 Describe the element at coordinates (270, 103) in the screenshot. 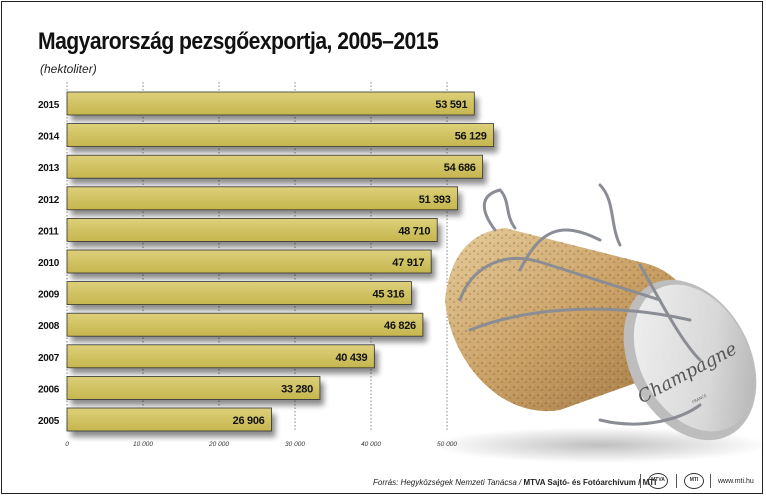

I see `bar-2015` at that location.